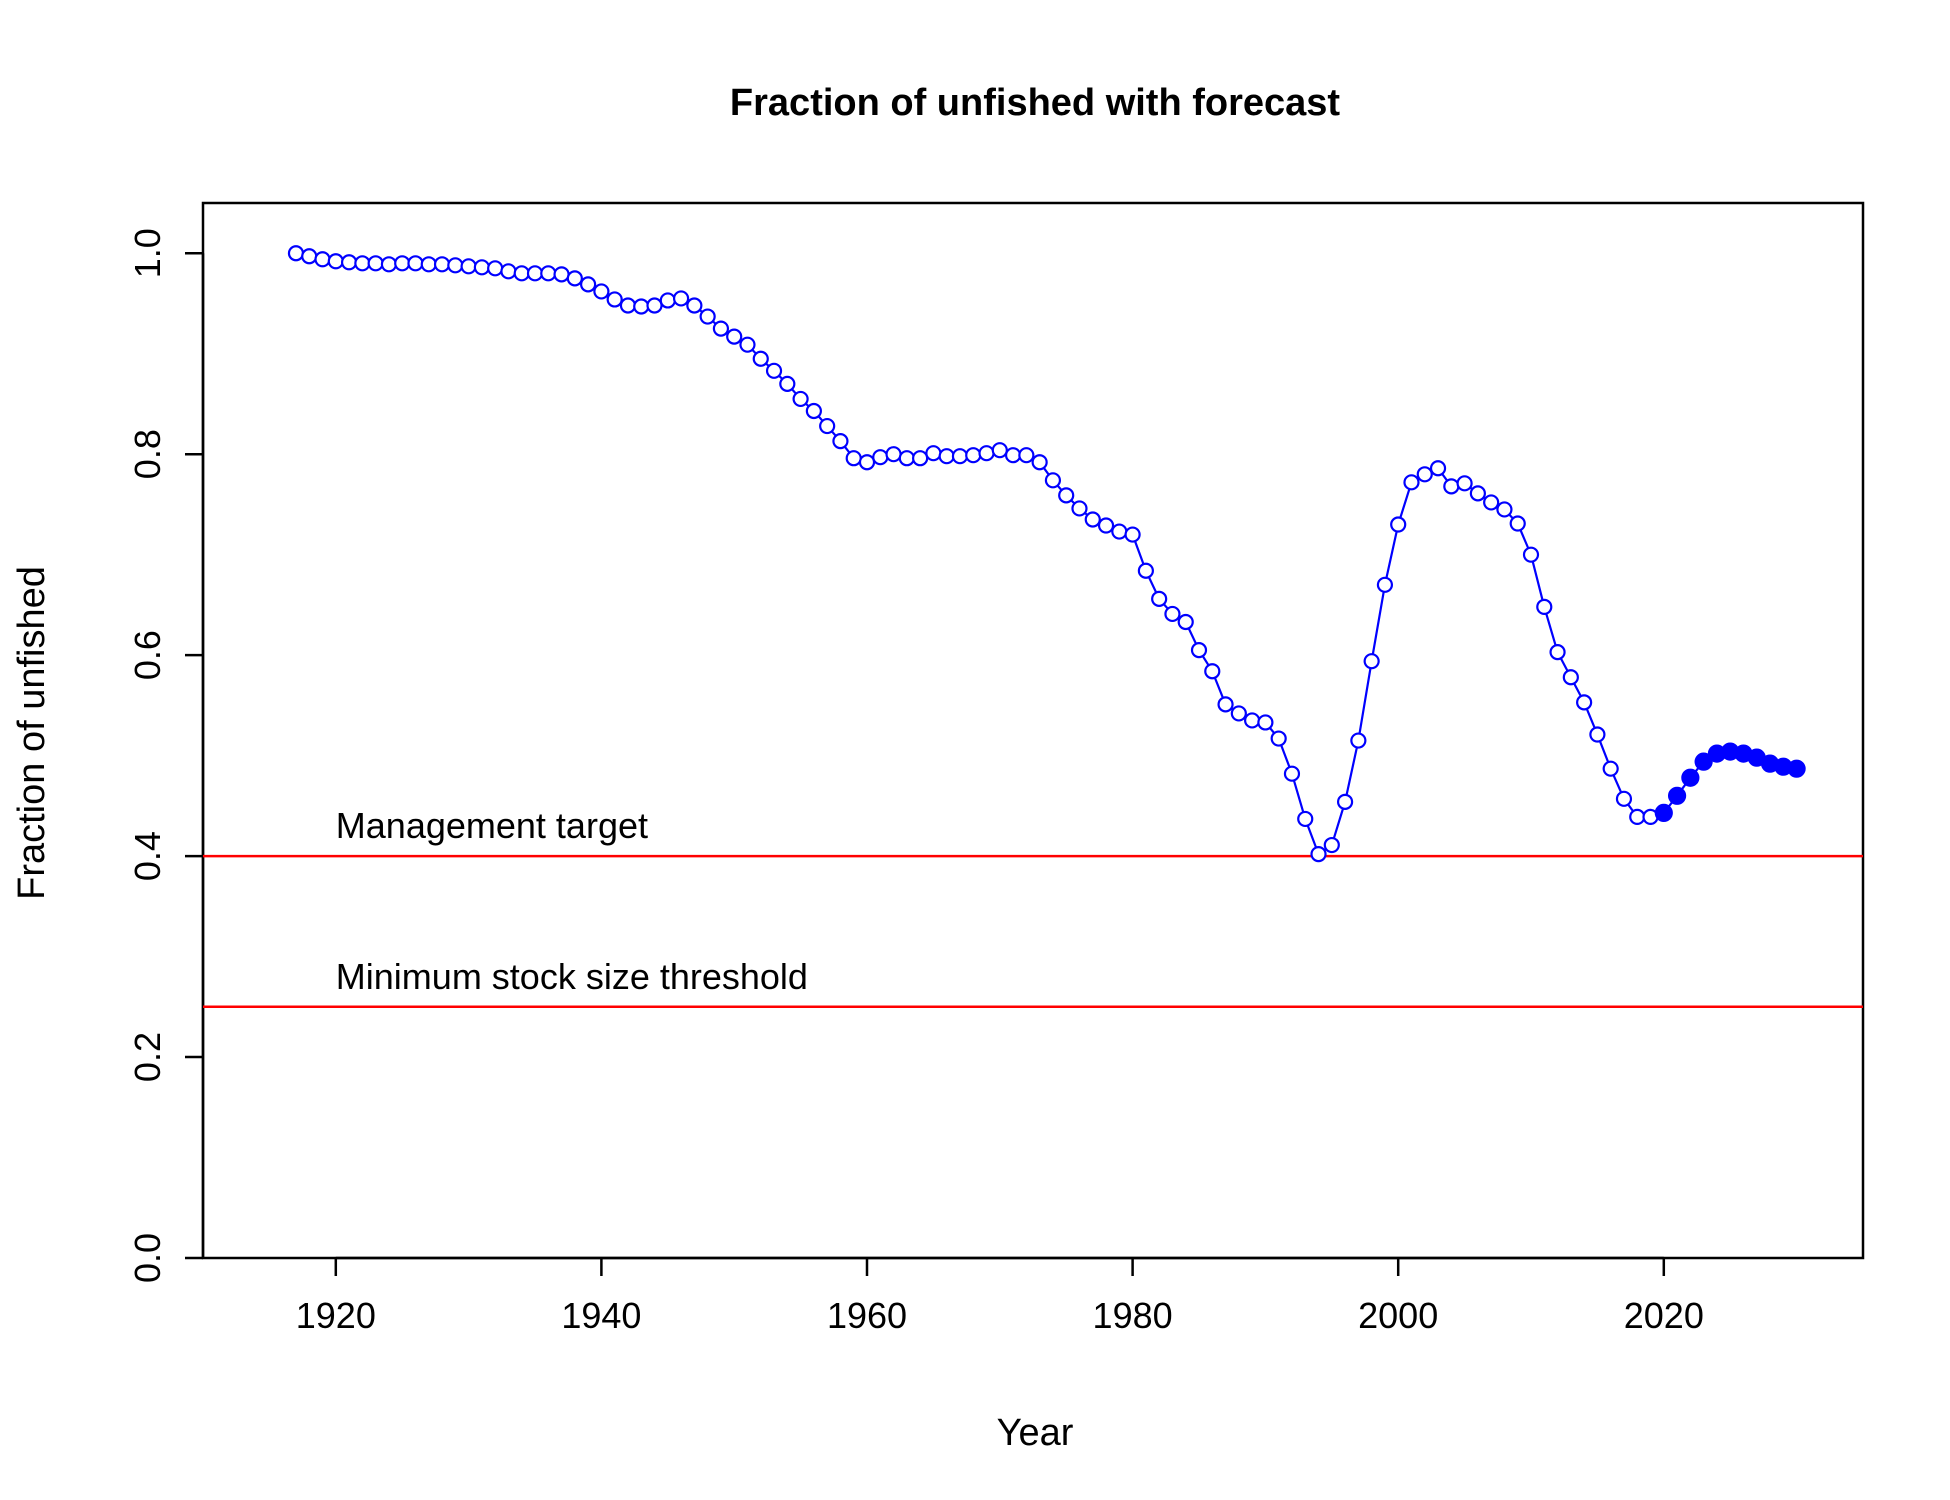  What do you see at coordinates (147, 253) in the screenshot?
I see `y-tick-label: 1.0` at bounding box center [147, 253].